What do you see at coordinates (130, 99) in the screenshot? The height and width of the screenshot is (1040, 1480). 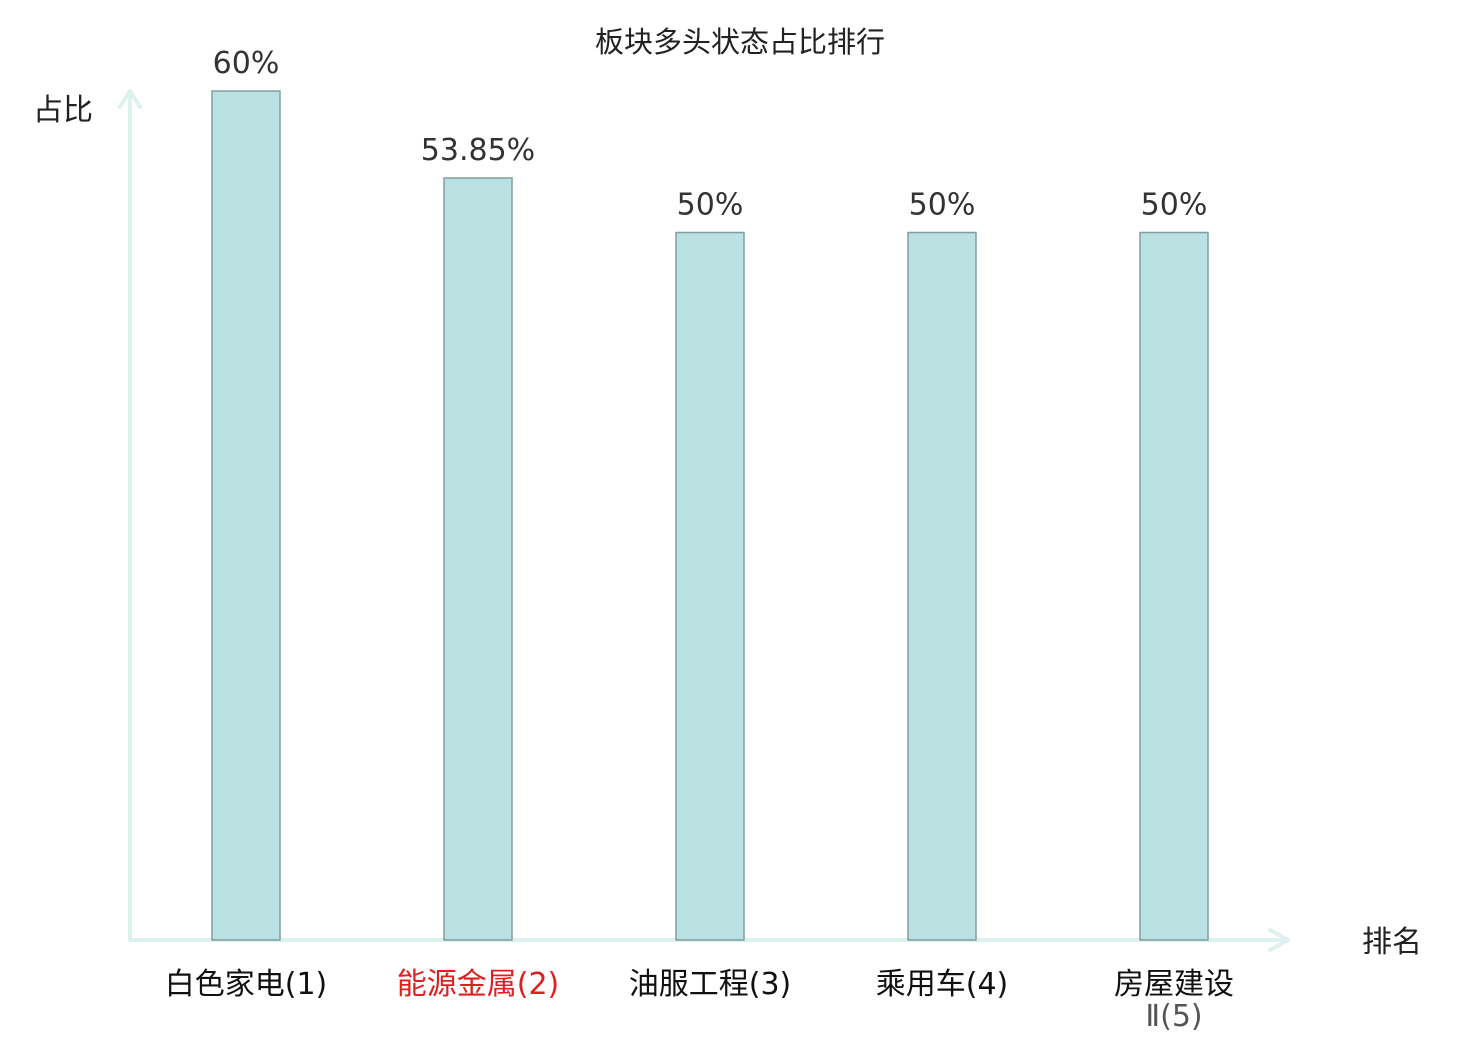 I see `y-axis-arrow` at bounding box center [130, 99].